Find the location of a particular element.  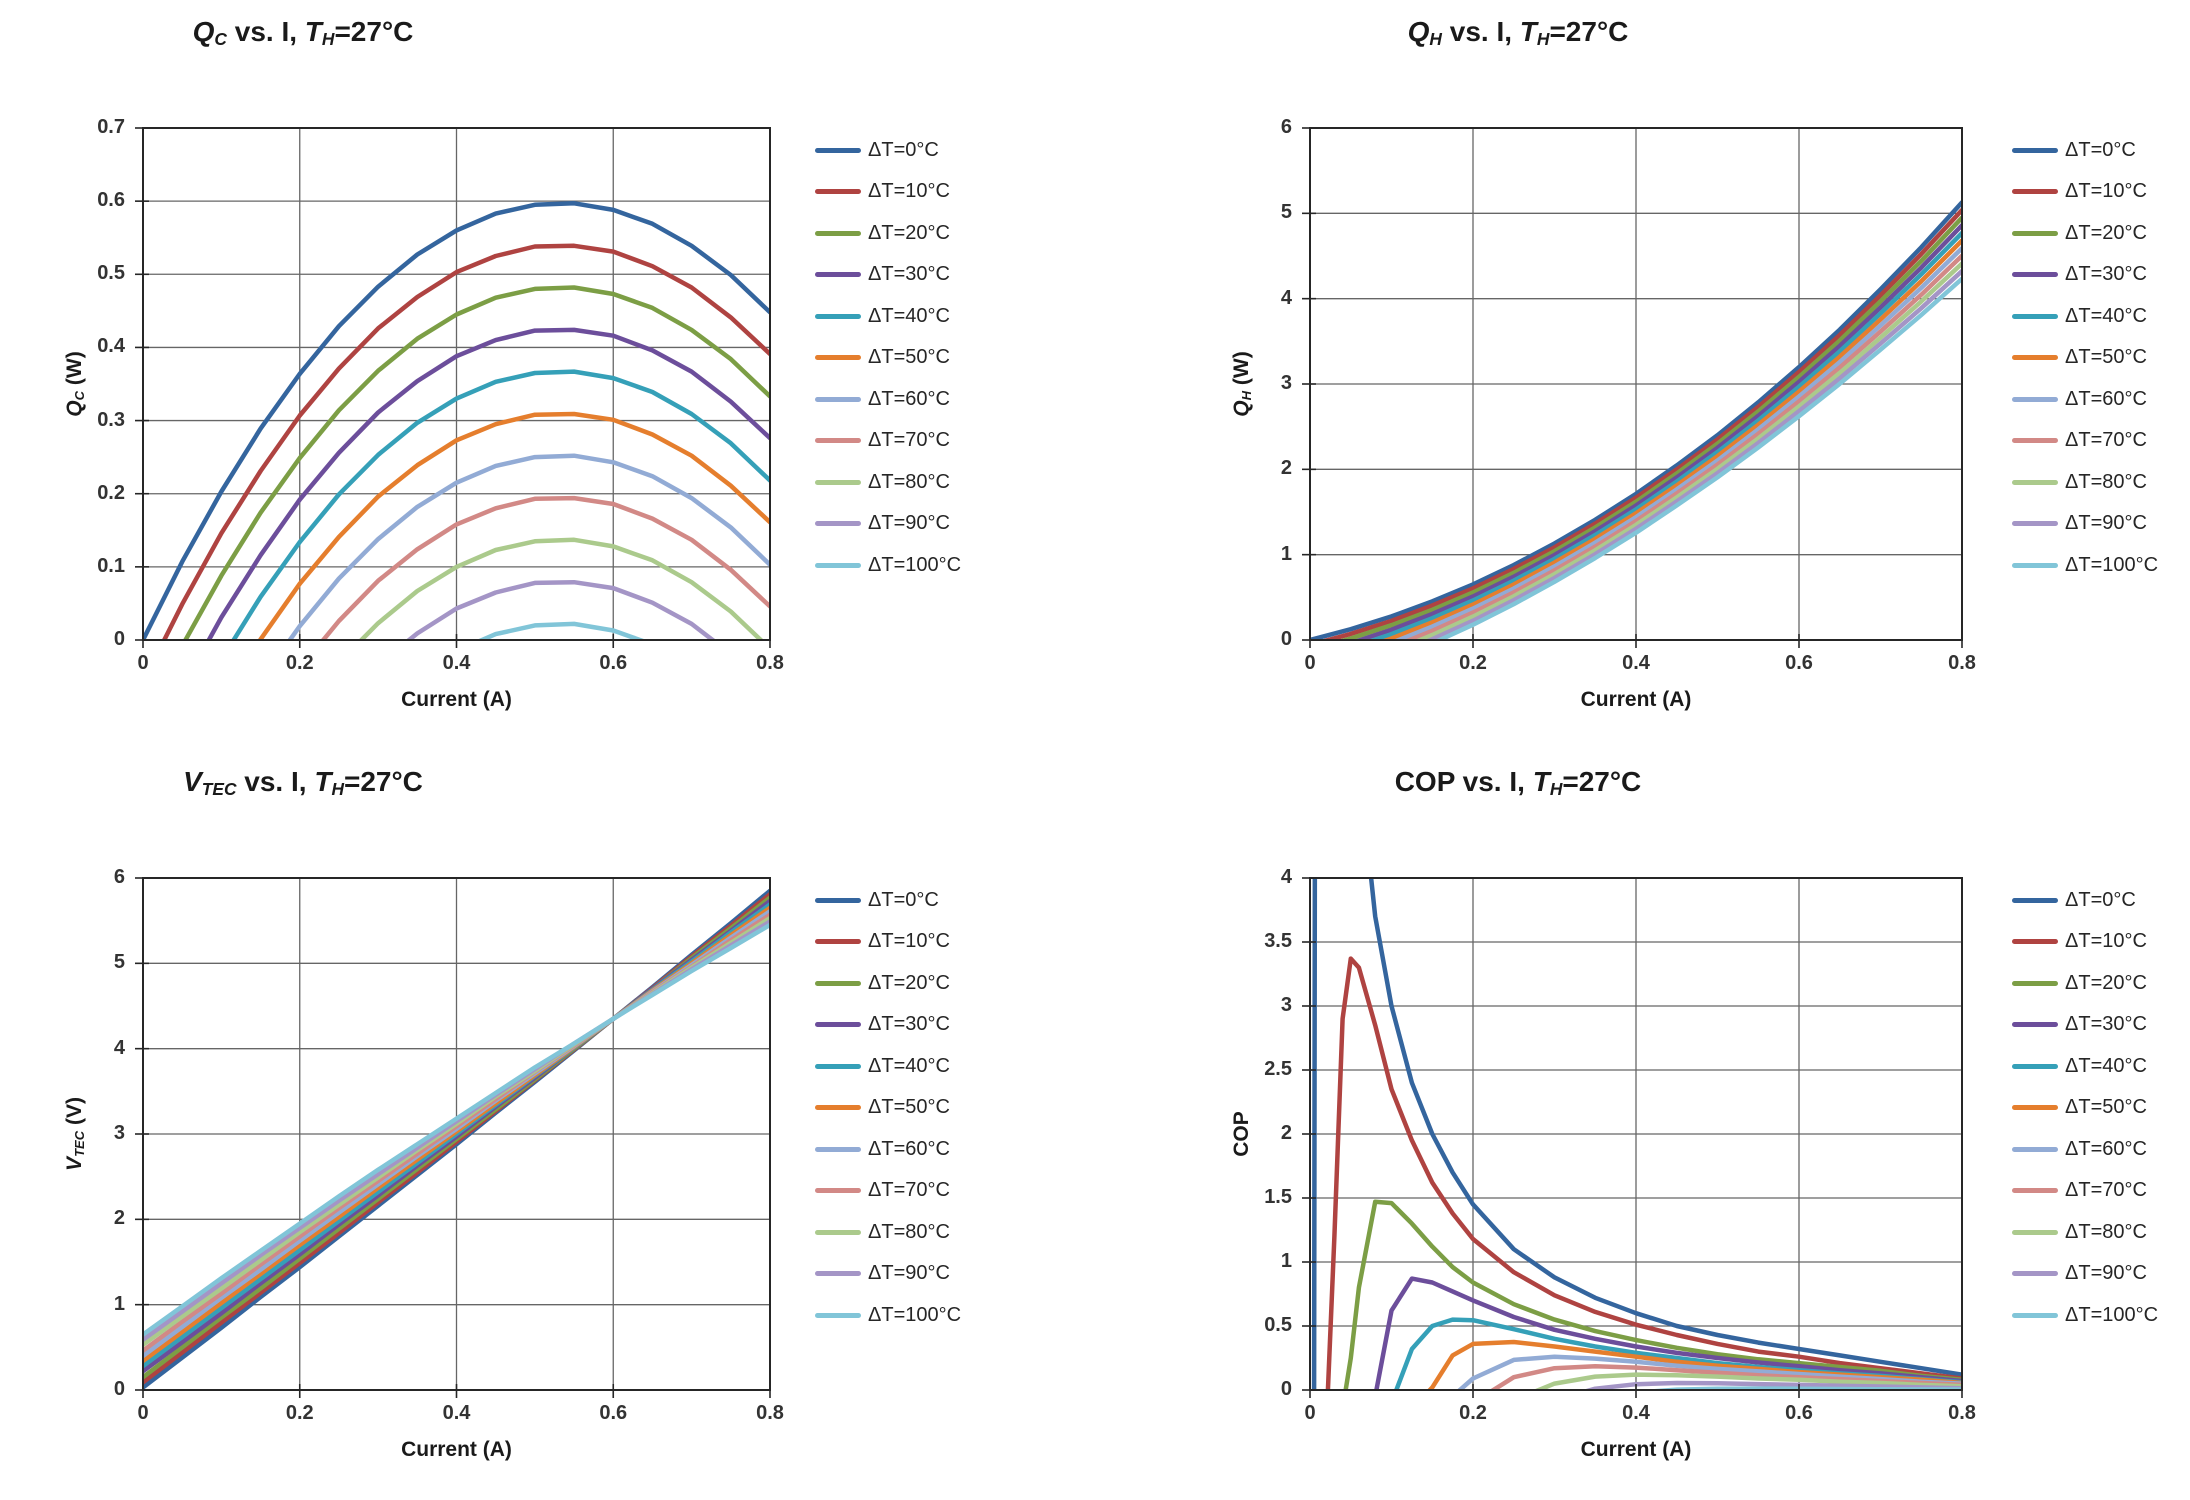

y-tick-label: 1.5 is located at coordinates (1278, 1197).